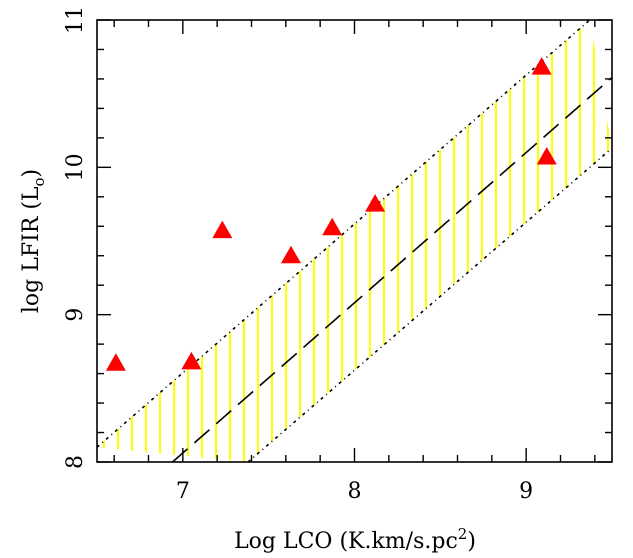  Describe the element at coordinates (75, 315) in the screenshot. I see `y-tick-label: 9` at that location.